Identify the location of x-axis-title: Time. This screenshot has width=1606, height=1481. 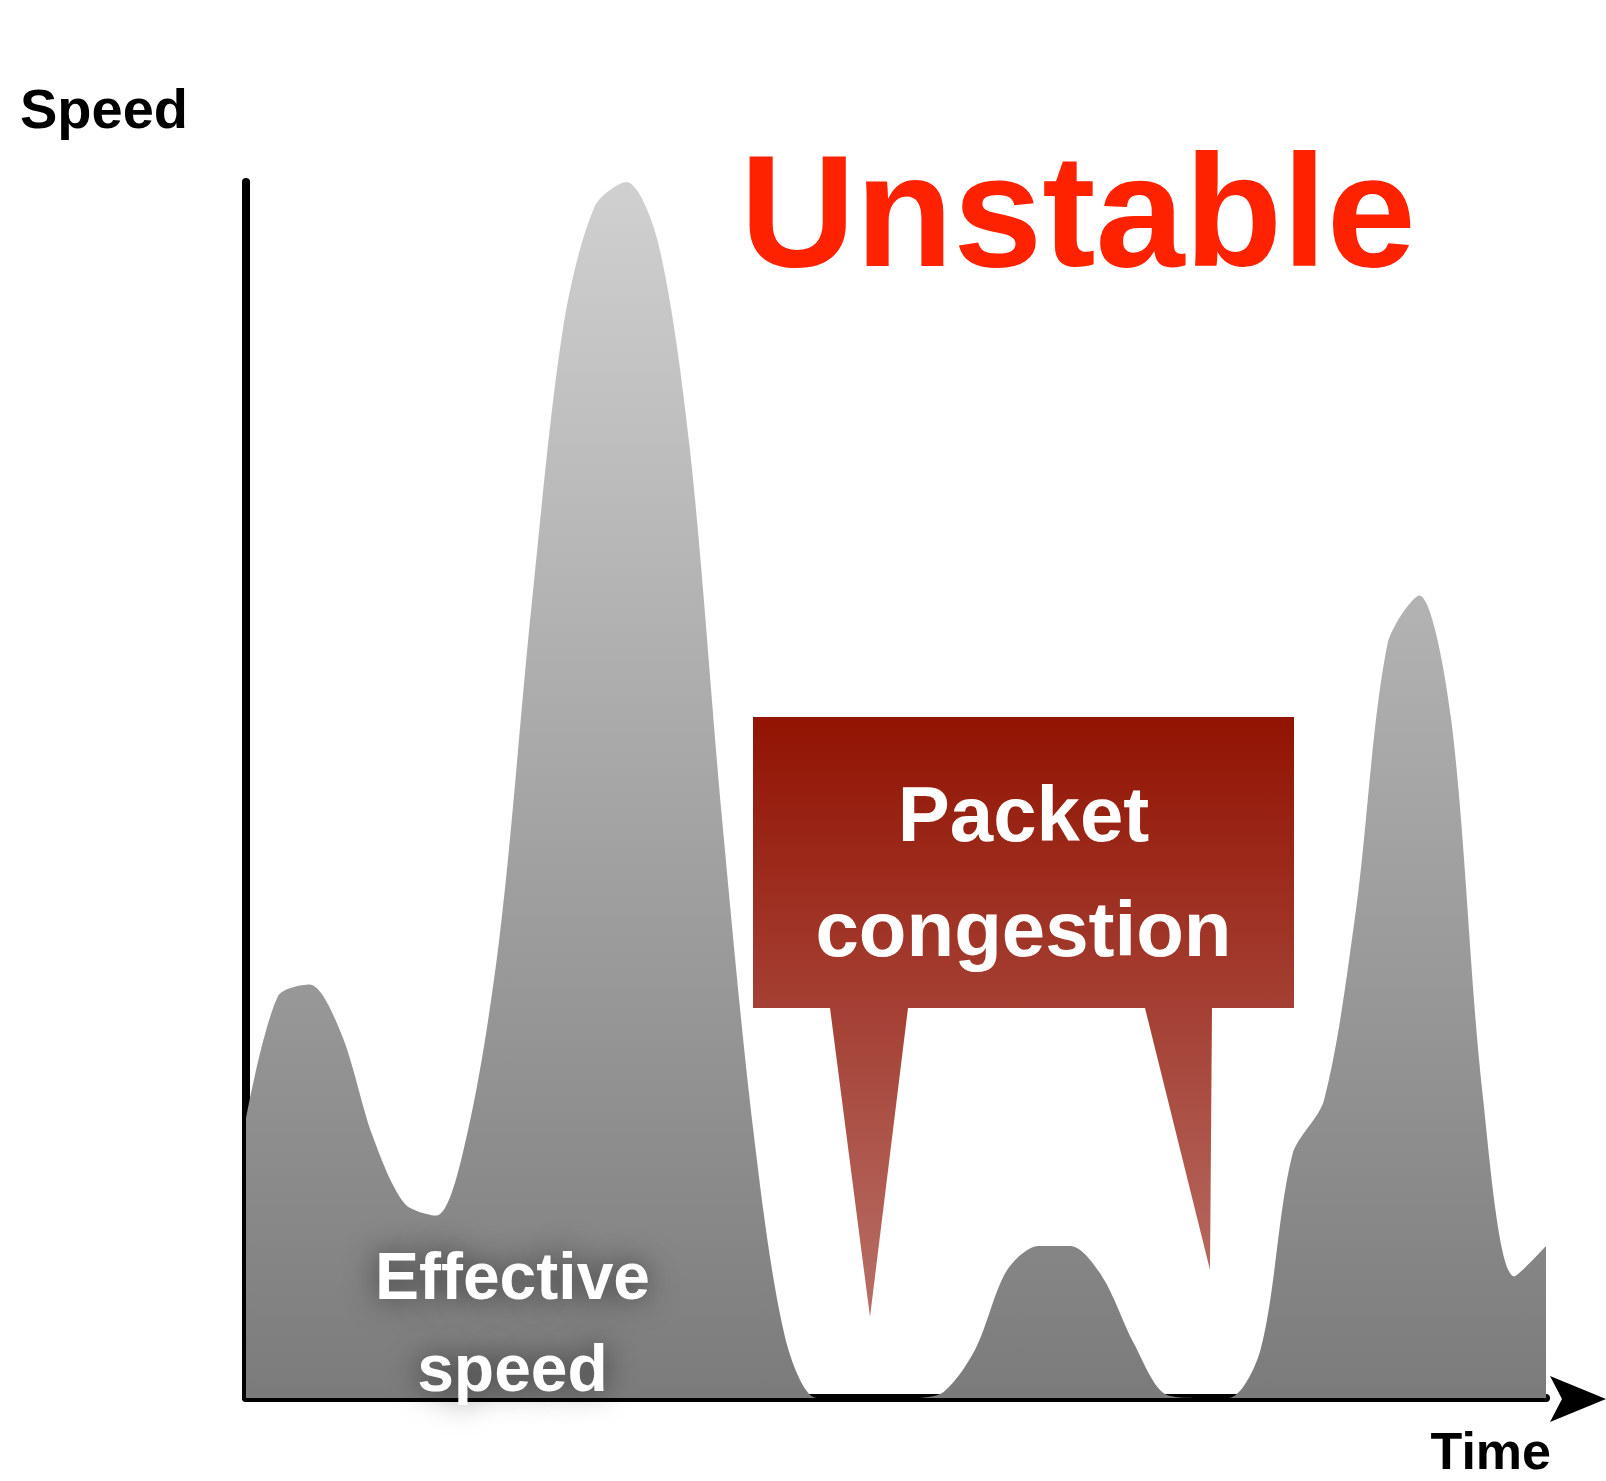
(1491, 1451).